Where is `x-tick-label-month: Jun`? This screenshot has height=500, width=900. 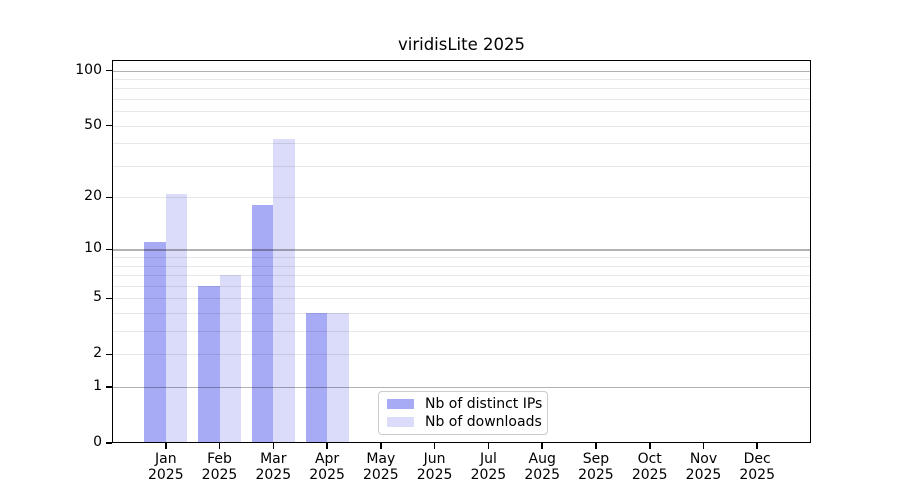
x-tick-label-month: Jun is located at coordinates (434, 459).